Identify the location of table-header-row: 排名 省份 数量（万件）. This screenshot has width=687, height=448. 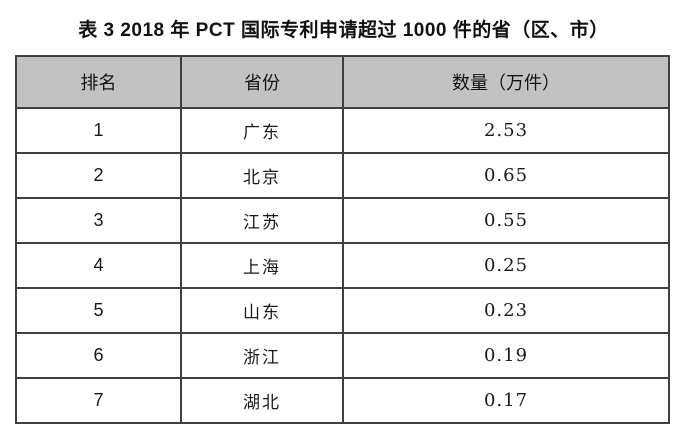
(342, 82).